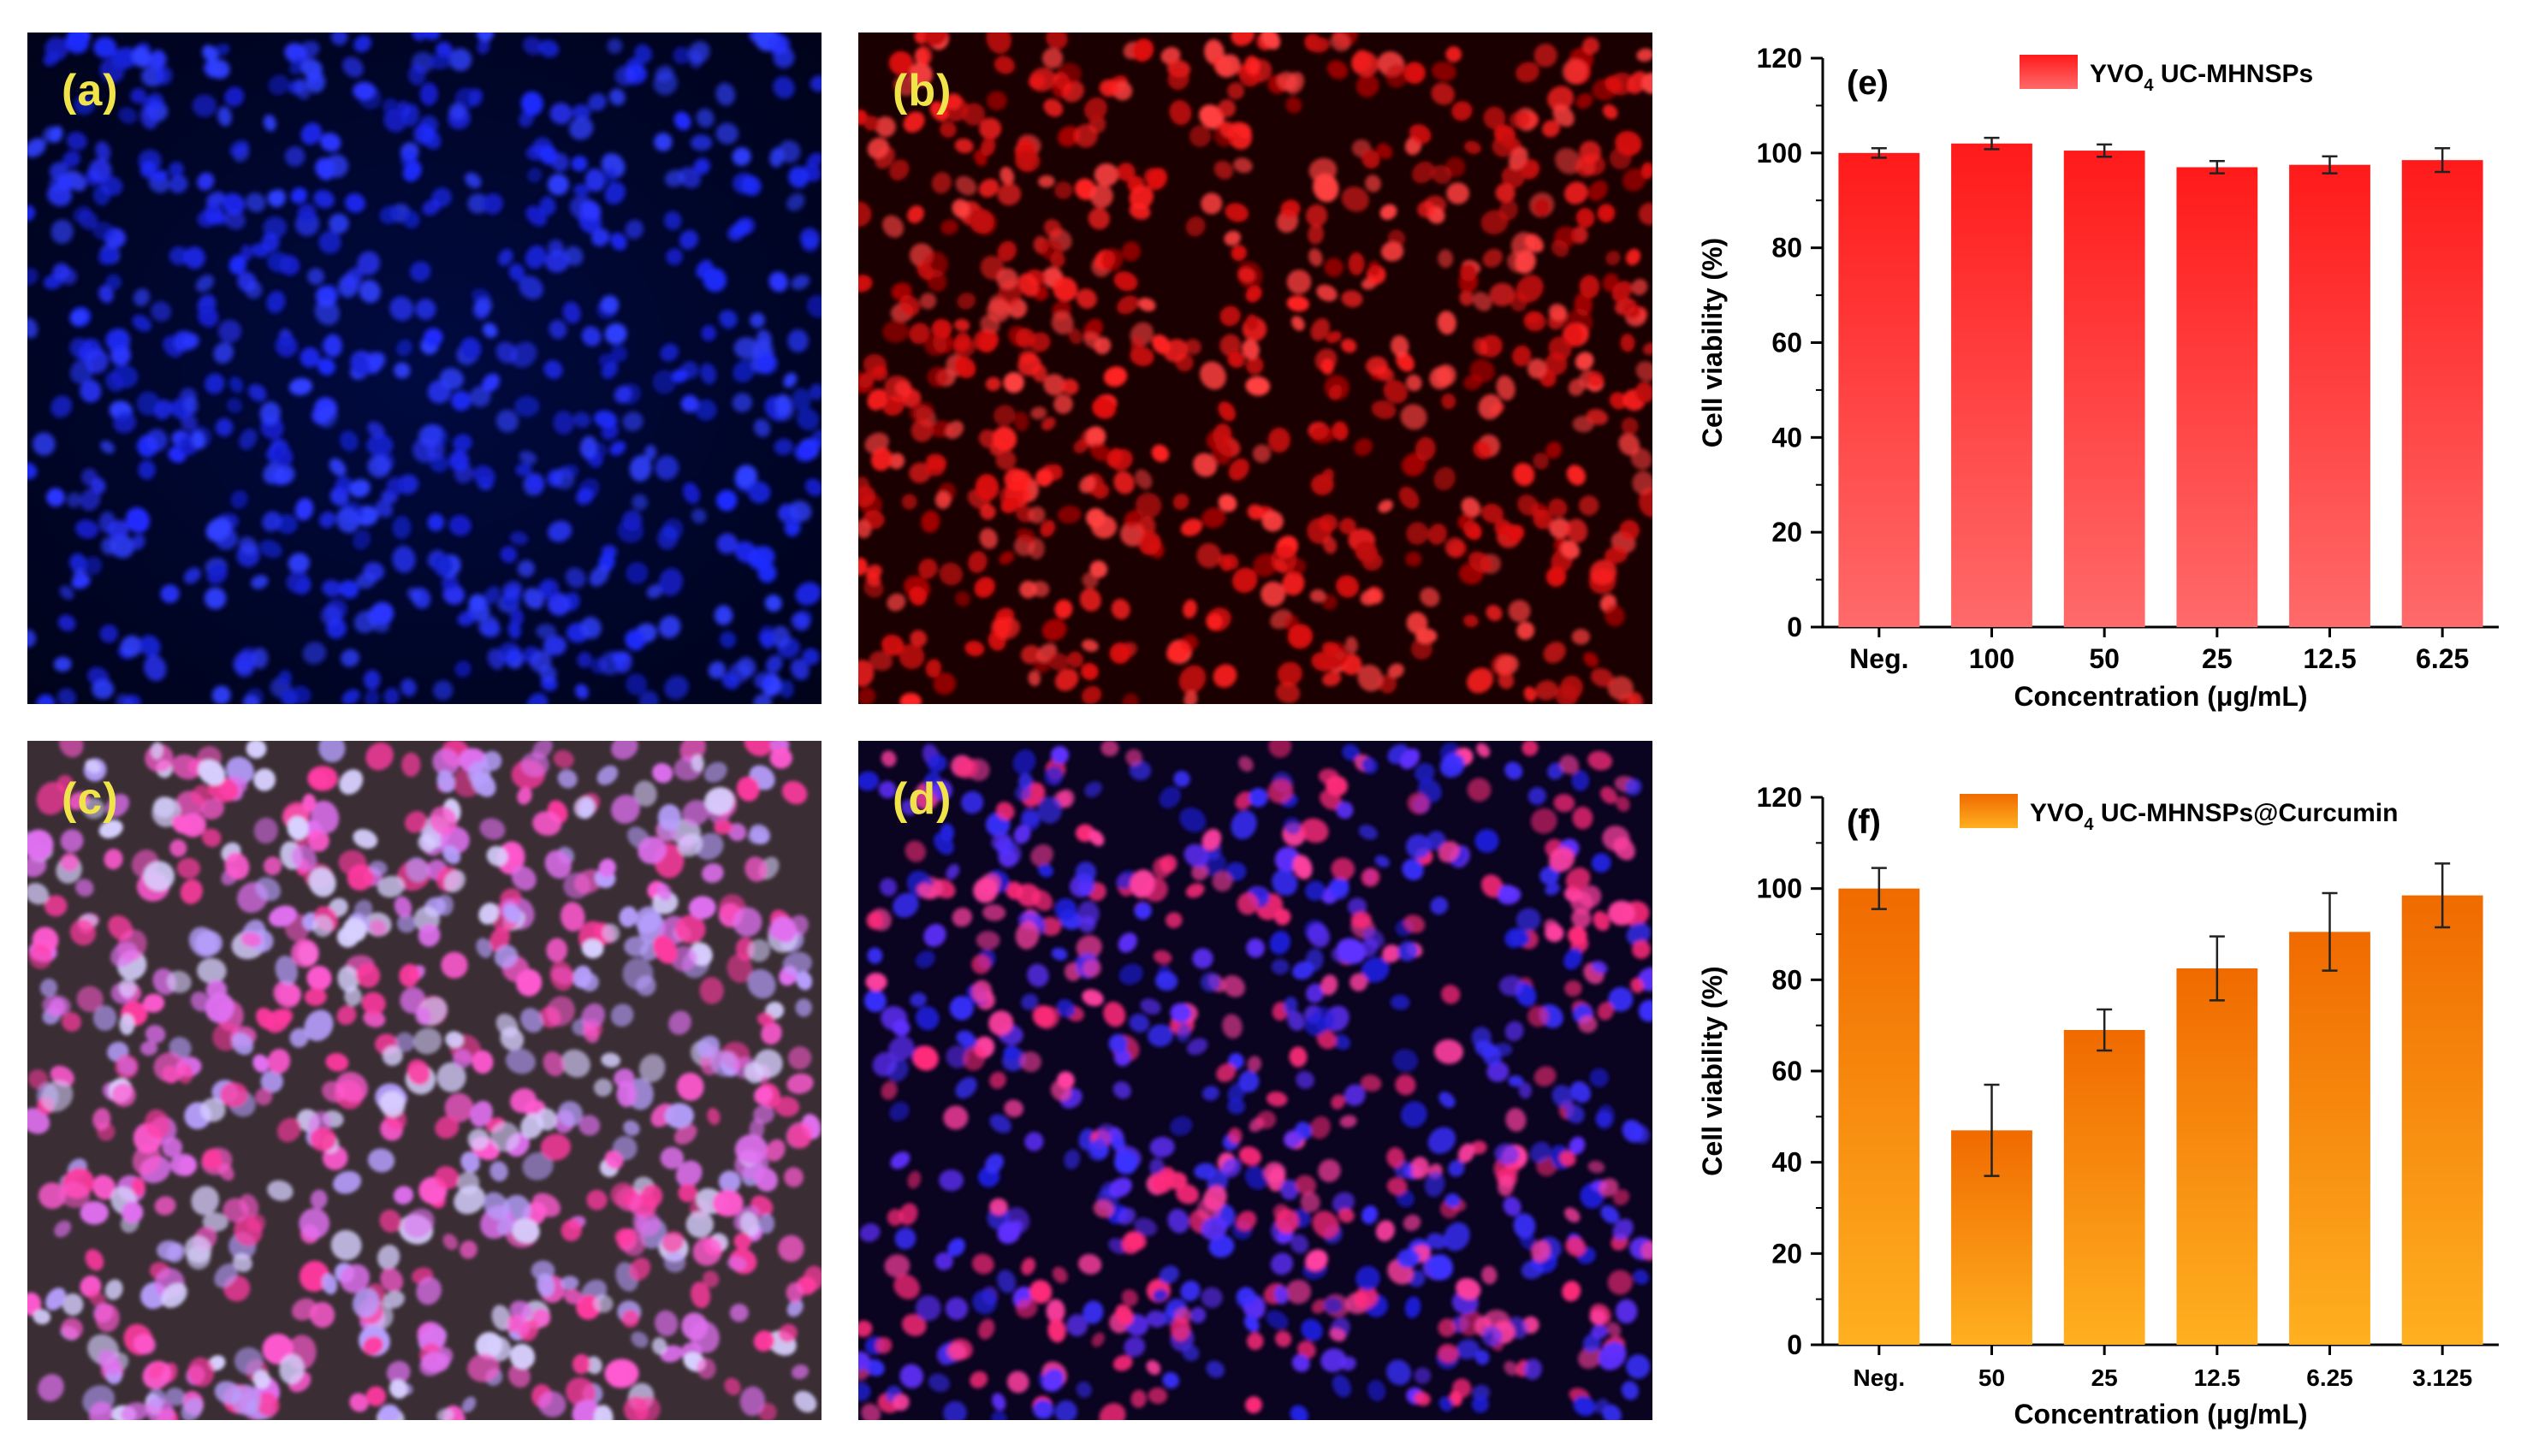 The height and width of the screenshot is (1456, 2521). Describe the element at coordinates (1779, 58) in the screenshot. I see `y-tick-label: 120` at that location.